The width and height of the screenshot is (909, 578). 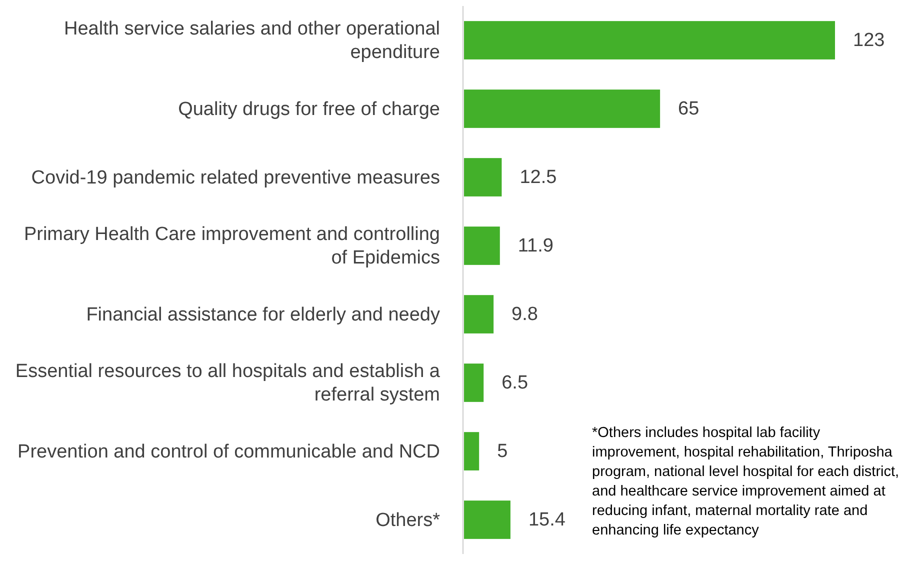 I want to click on y-tick-label: Covid-19 pandemic related preventive measures, so click(x=235, y=177).